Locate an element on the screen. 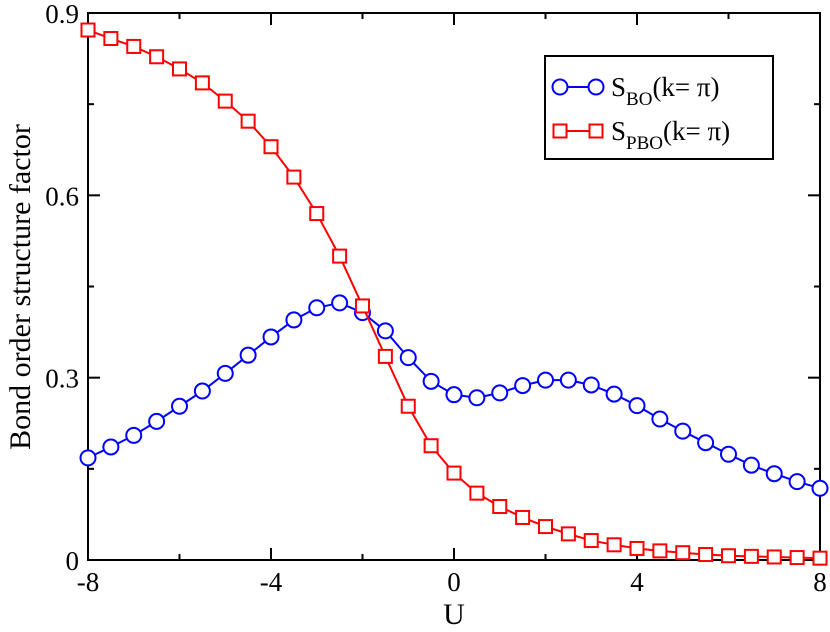  legend-box is located at coordinates (659, 107).